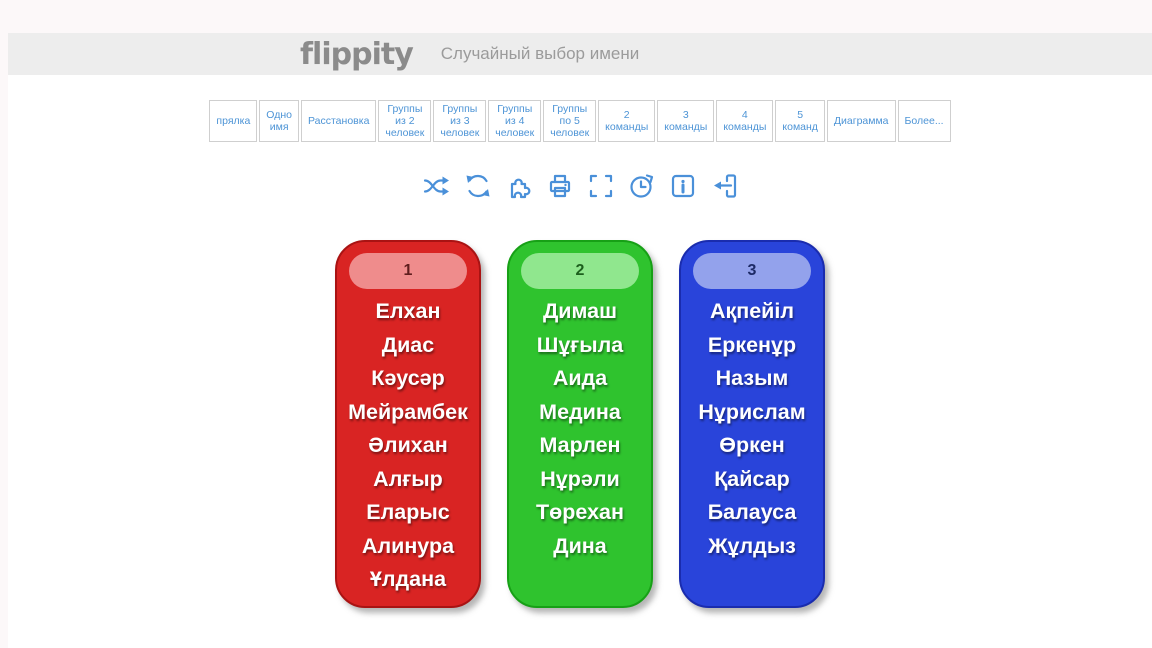 The image size is (1152, 648). Describe the element at coordinates (408, 411) in the screenshot. I see `group-name: Мейрамбек` at that location.